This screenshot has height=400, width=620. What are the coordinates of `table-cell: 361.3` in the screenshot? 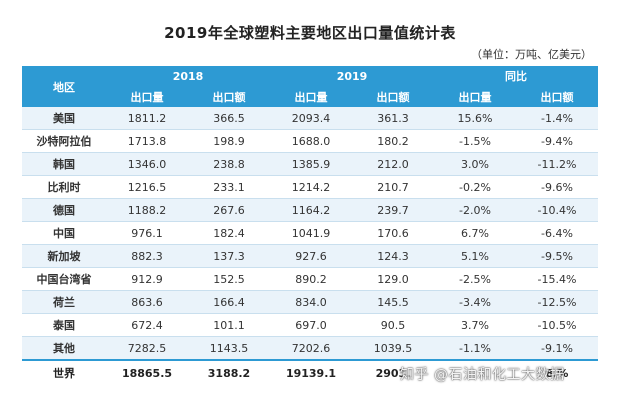 It's located at (393, 118).